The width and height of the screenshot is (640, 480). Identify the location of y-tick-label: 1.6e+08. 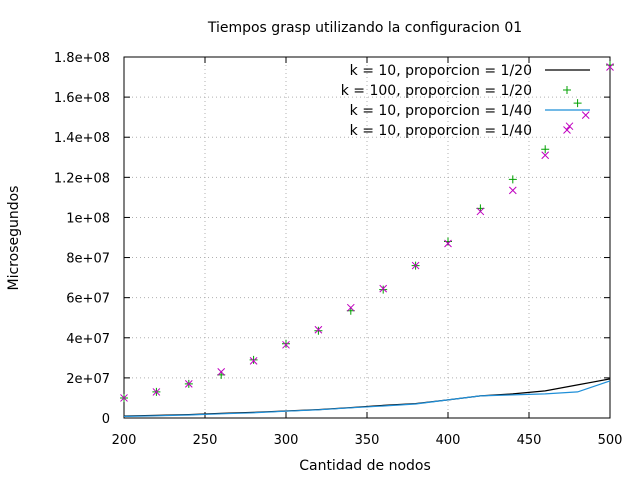
(82, 98).